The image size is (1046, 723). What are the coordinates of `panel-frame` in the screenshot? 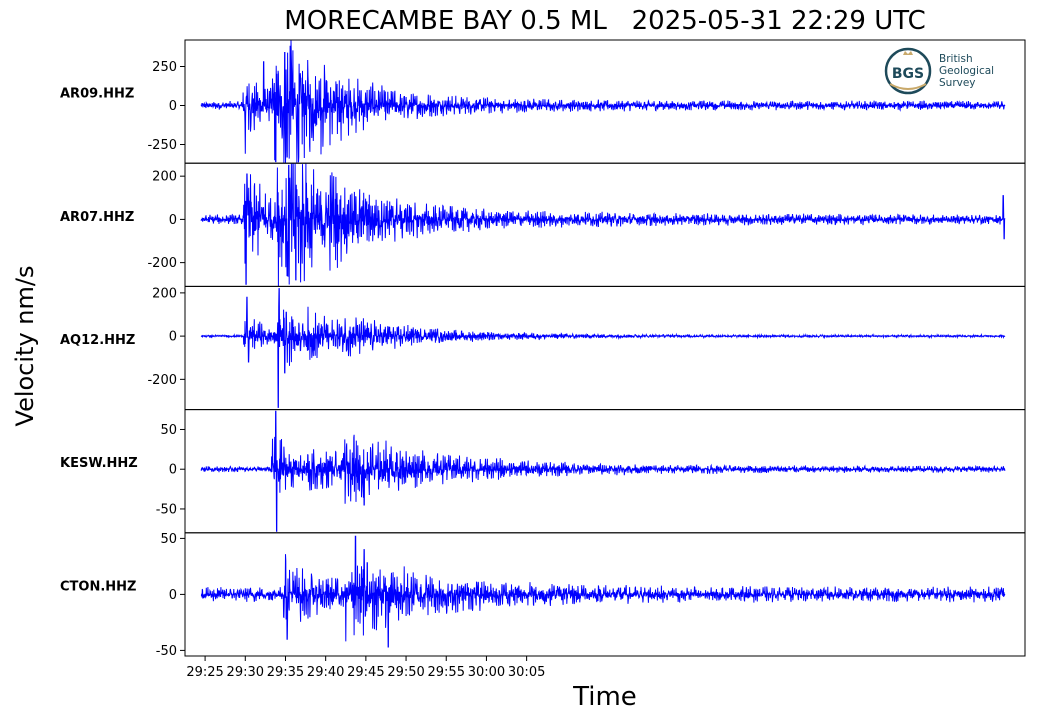 It's located at (605, 348).